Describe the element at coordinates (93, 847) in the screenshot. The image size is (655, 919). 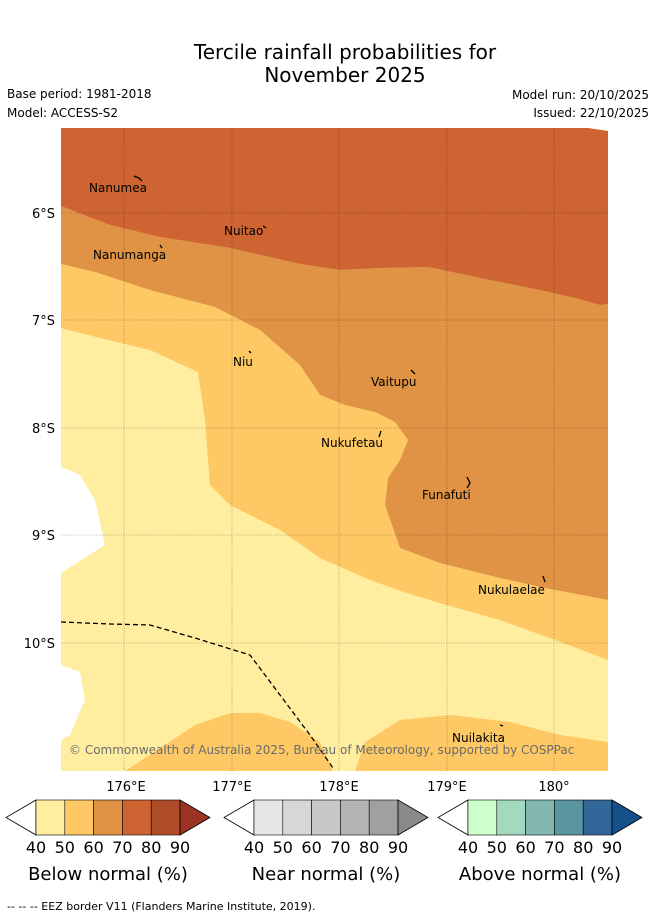
I see `below-normal-tick-label: 60` at that location.